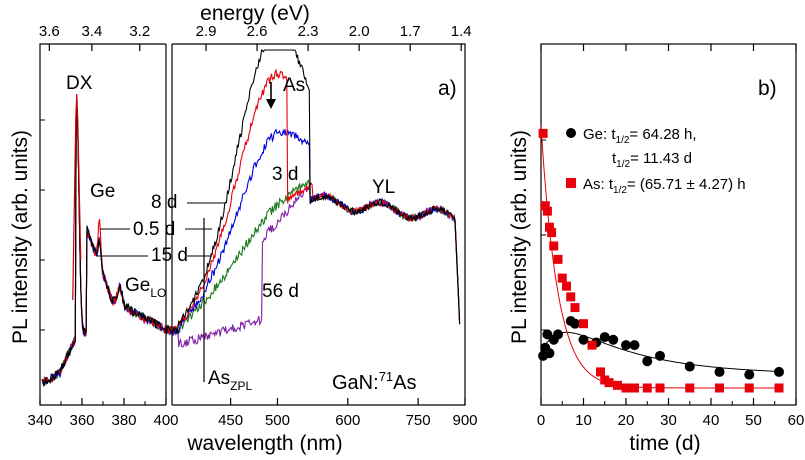  I want to click on series-label-15d: 15 d, so click(169, 255).